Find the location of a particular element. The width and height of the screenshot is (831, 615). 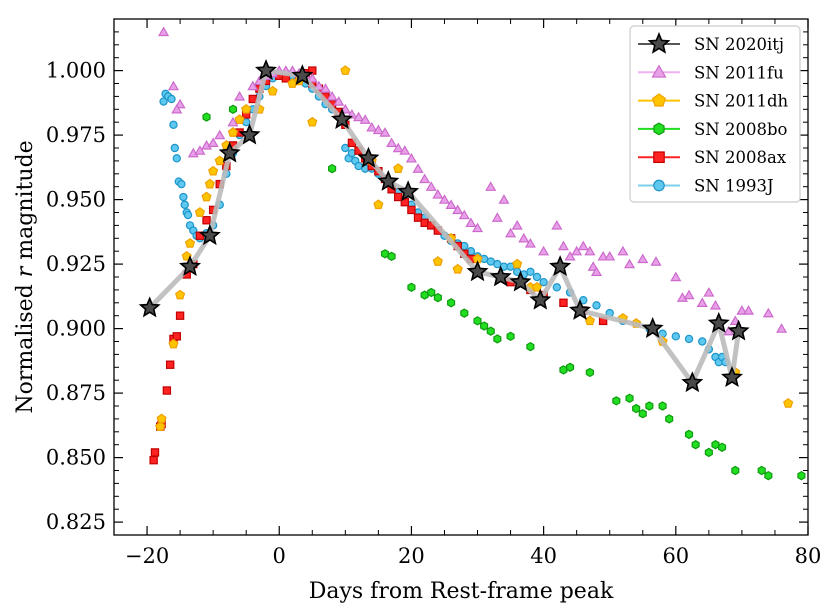

legend-entry: SN 2008bo is located at coordinates (713, 129).